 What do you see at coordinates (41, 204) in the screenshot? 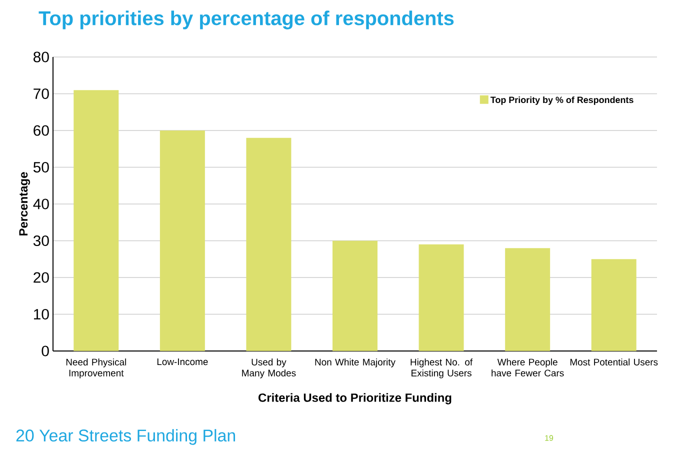
I see `y-tick-label: 40` at bounding box center [41, 204].